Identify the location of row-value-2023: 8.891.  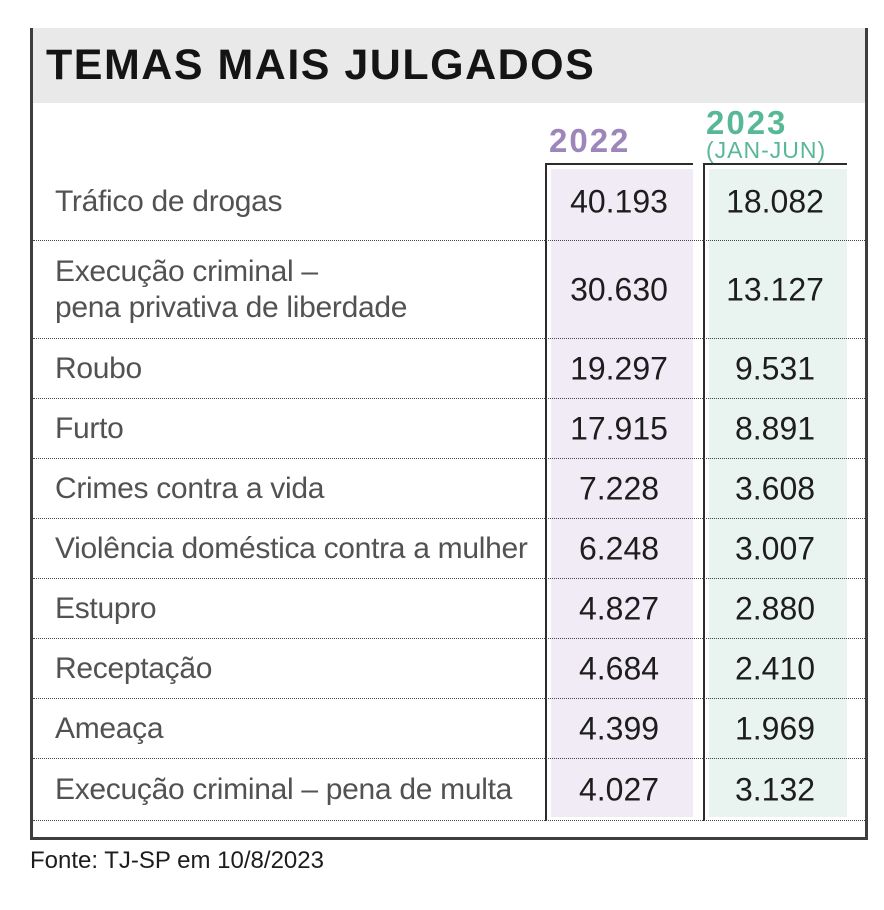
(775, 428).